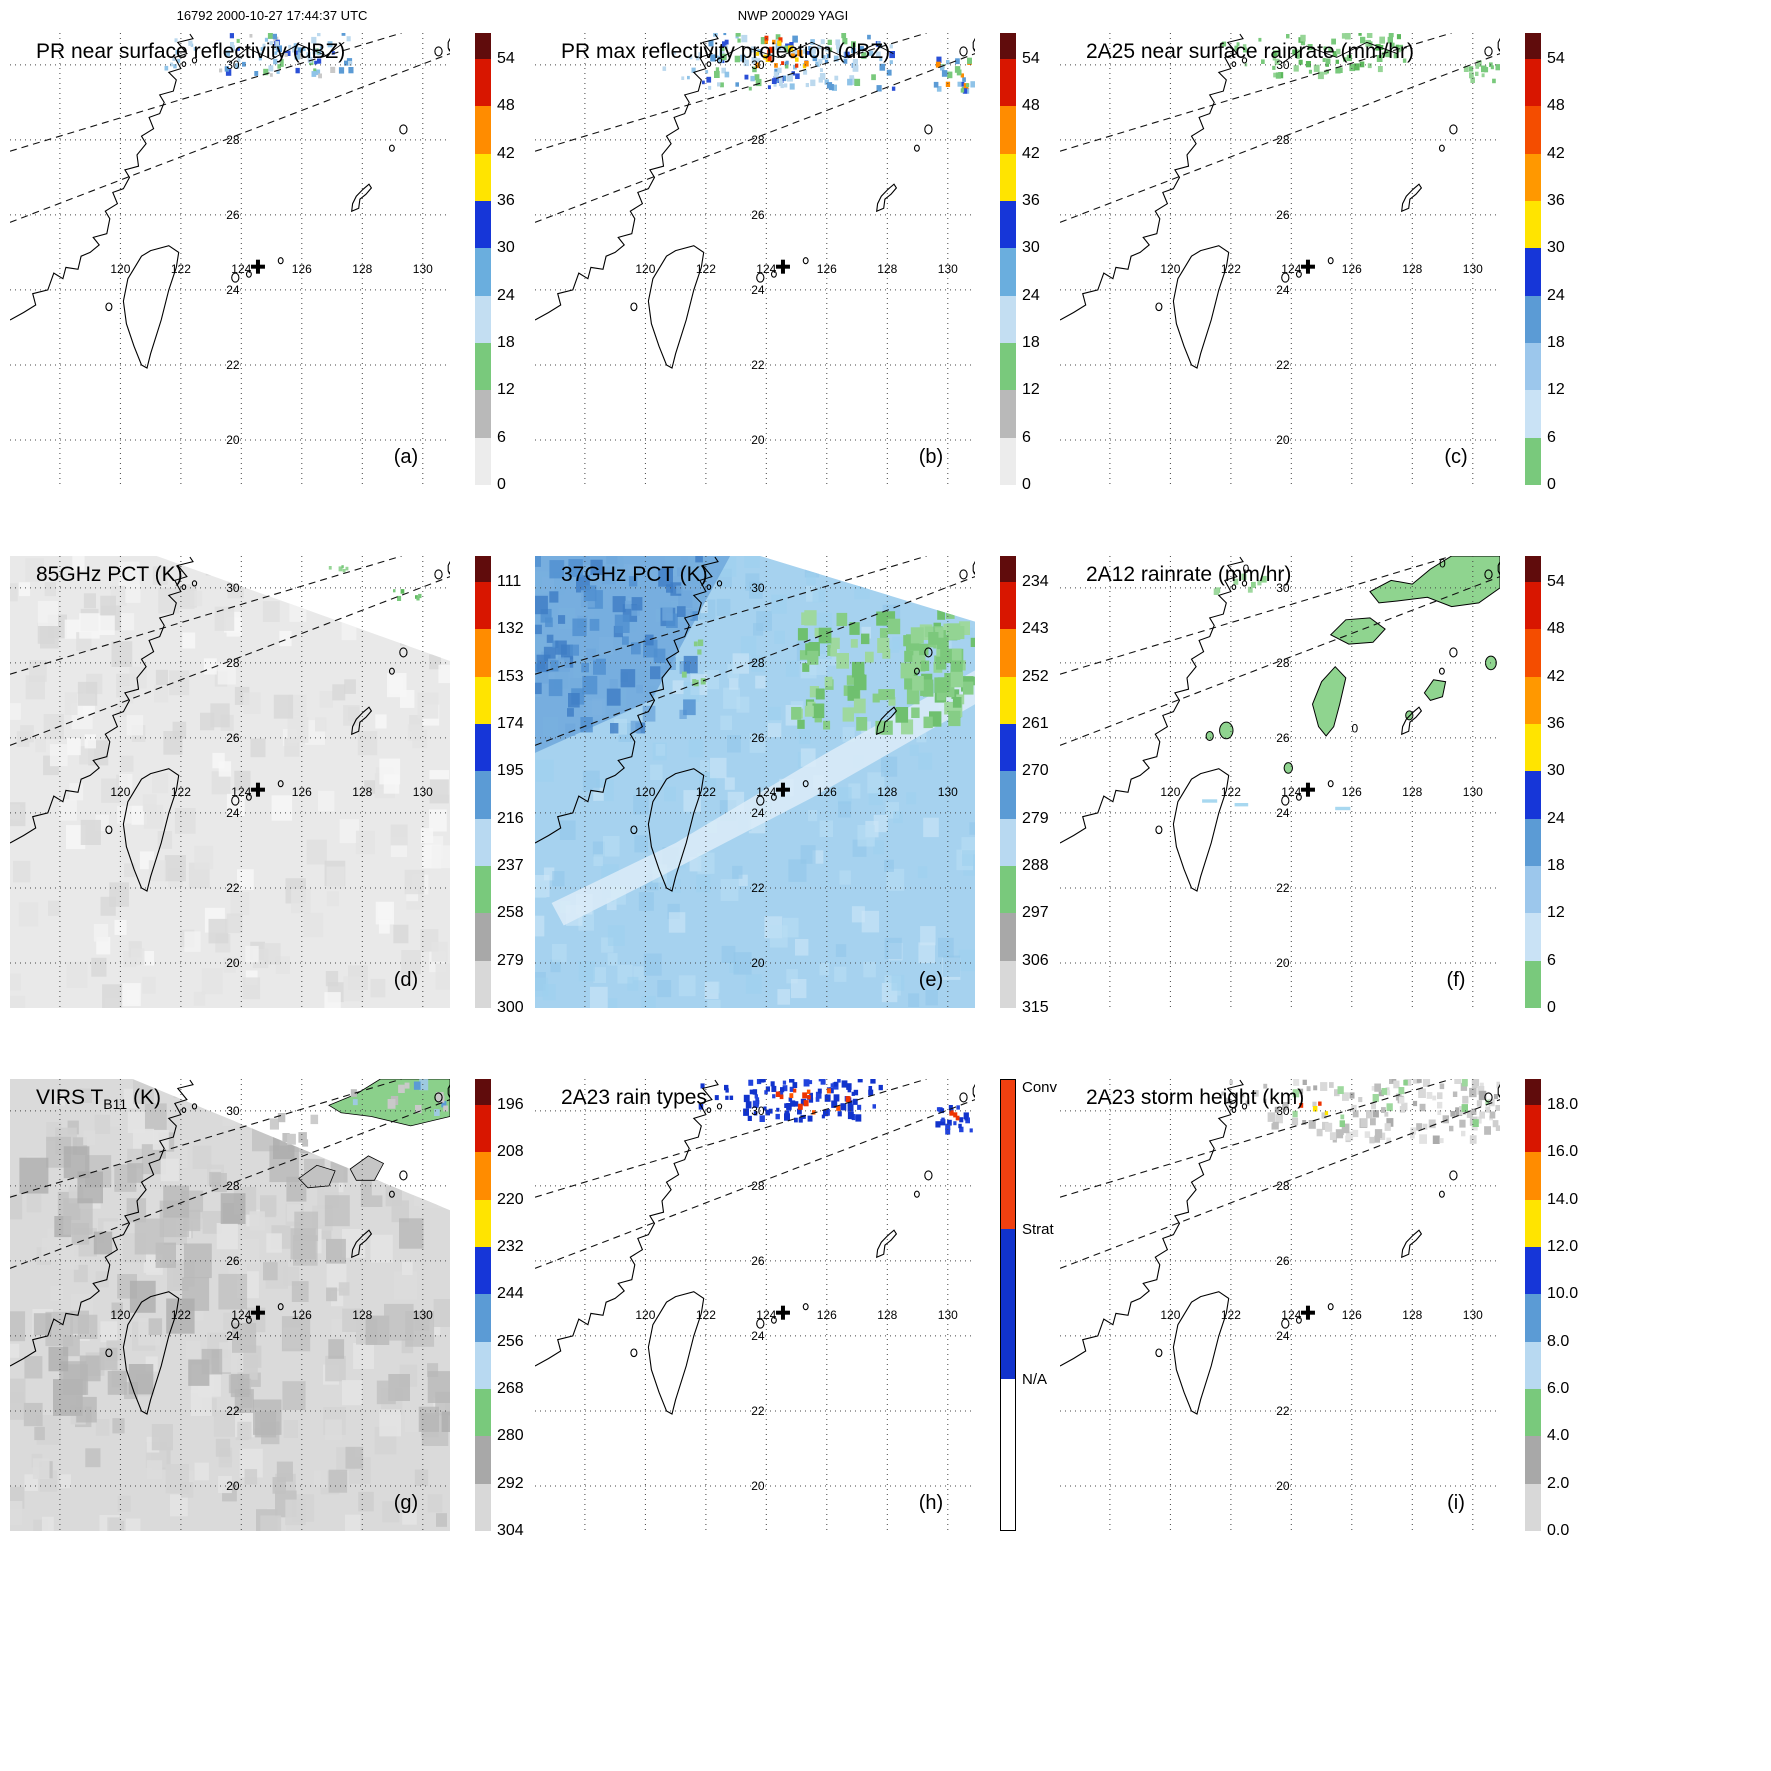 This screenshot has height=1771, width=1771. What do you see at coordinates (483, 1092) in the screenshot?
I see `colorbar-cap` at bounding box center [483, 1092].